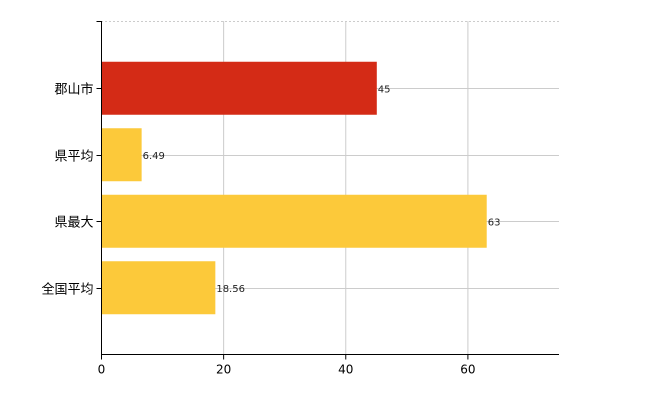  I want to click on x-tick-label: 60, so click(467, 370).